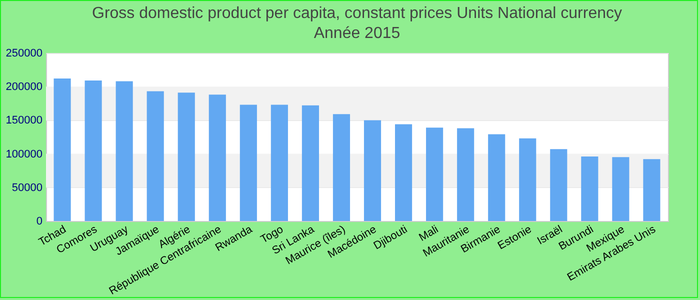  I want to click on y-tick-label: 200000, so click(24, 87).